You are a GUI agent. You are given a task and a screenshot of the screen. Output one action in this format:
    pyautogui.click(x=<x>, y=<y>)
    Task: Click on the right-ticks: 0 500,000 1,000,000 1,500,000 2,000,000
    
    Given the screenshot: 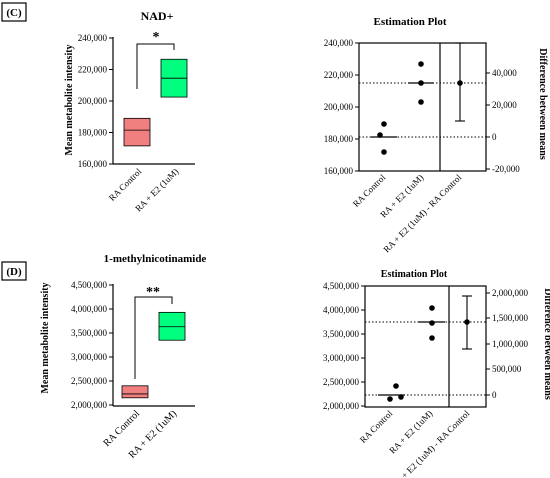 What is the action you would take?
    pyautogui.click(x=507, y=344)
    